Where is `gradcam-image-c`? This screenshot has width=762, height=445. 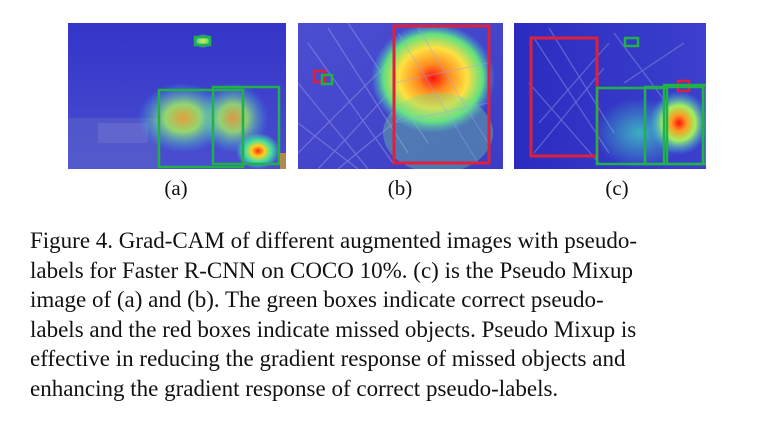
gradcam-image-c is located at coordinates (610, 96).